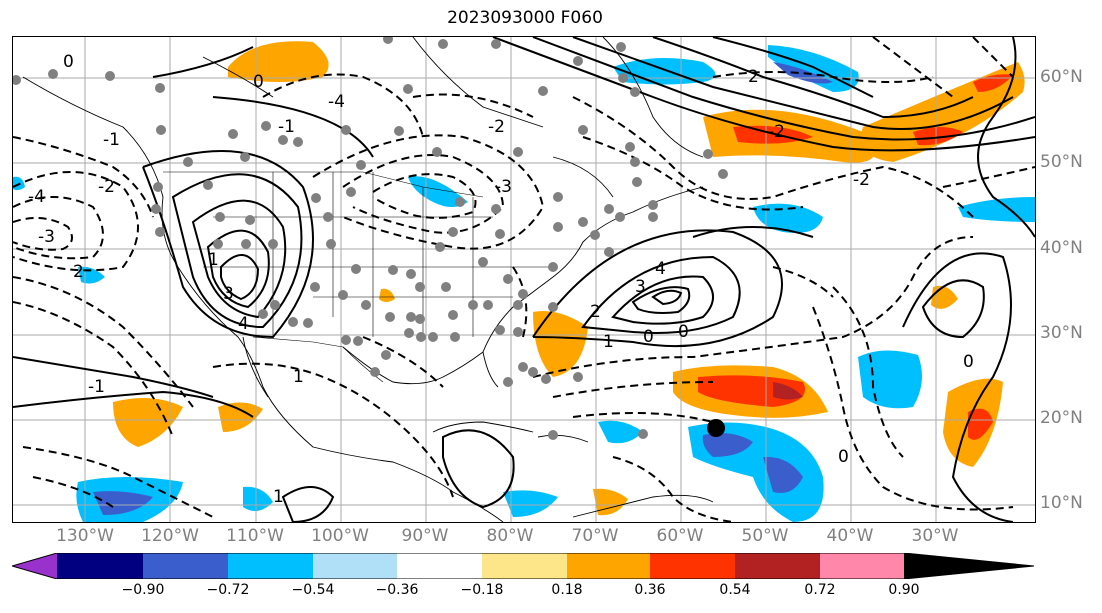 The height and width of the screenshot is (613, 1102). I want to click on lon-label-60w: 60°W, so click(680, 536).